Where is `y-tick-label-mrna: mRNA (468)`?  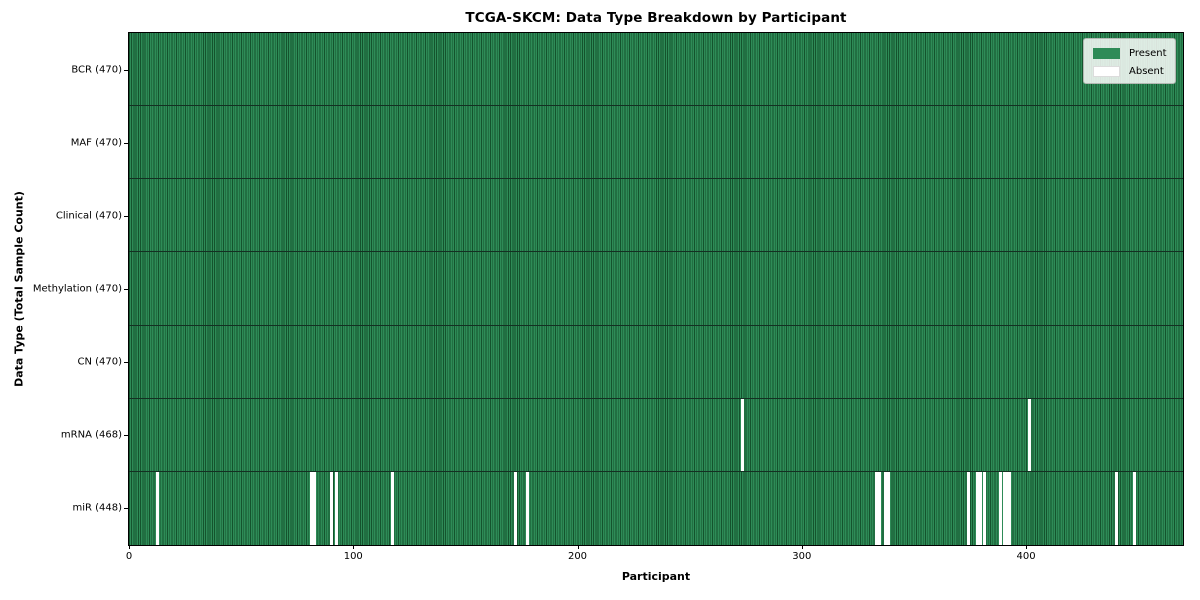 y-tick-label-mrna: mRNA (468) is located at coordinates (91, 435).